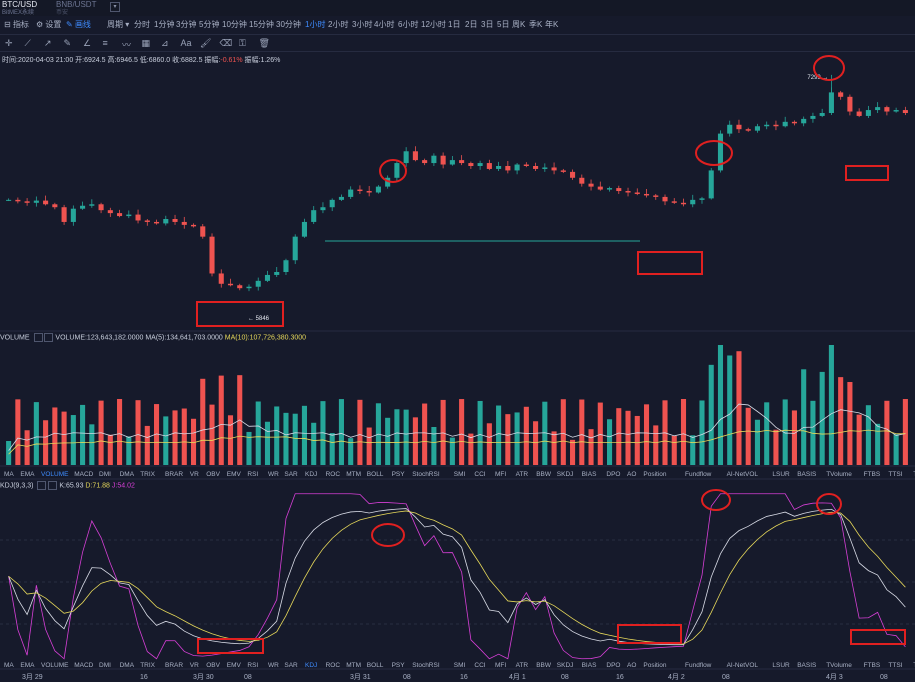 This screenshot has height=682, width=915. Describe the element at coordinates (273, 665) in the screenshot. I see `indicator-tab-bottom-12: WR` at that location.